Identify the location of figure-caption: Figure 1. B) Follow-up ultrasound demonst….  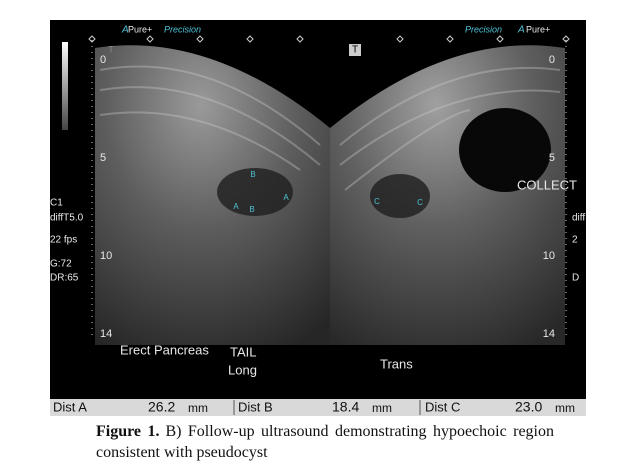
(325, 442).